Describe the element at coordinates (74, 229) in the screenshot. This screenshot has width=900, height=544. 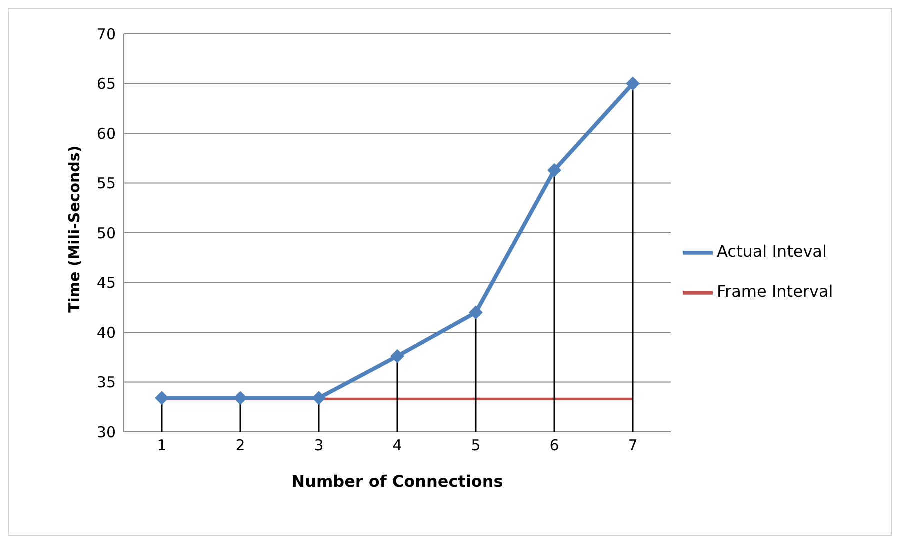
I see `y-axis-title: Time (Mili-Seconds)` at that location.